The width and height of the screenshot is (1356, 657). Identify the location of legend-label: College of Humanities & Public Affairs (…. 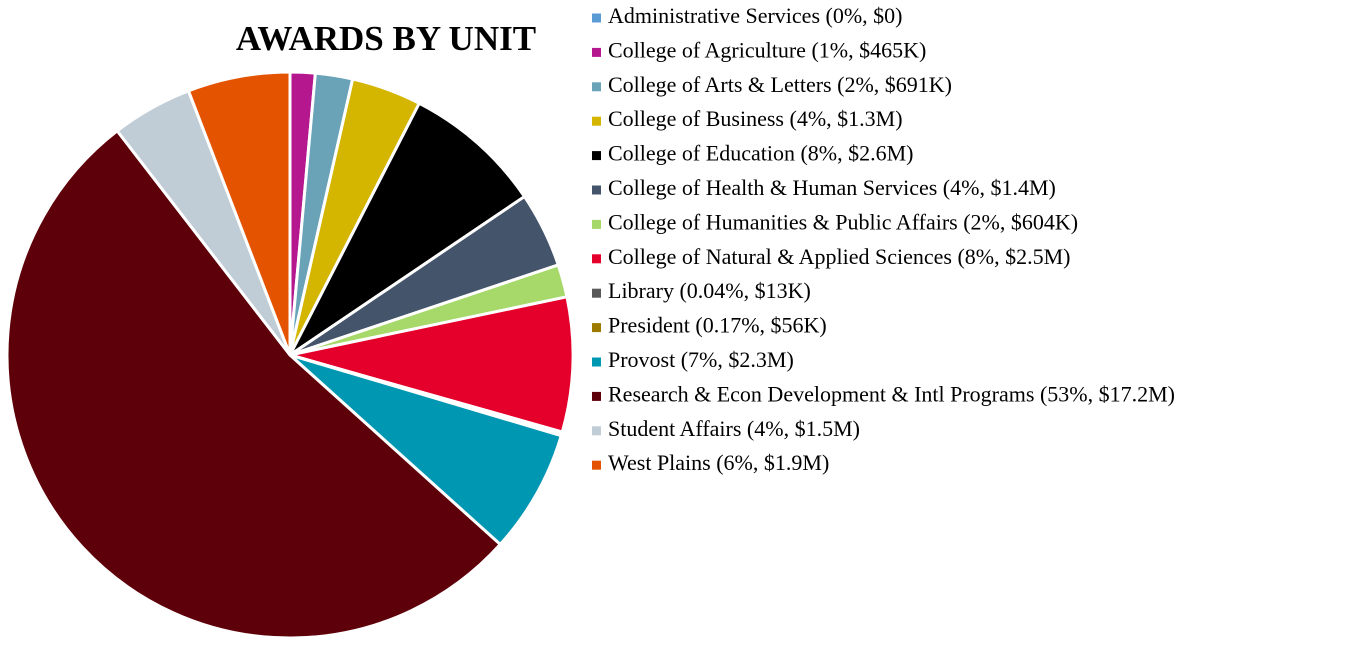
(843, 221).